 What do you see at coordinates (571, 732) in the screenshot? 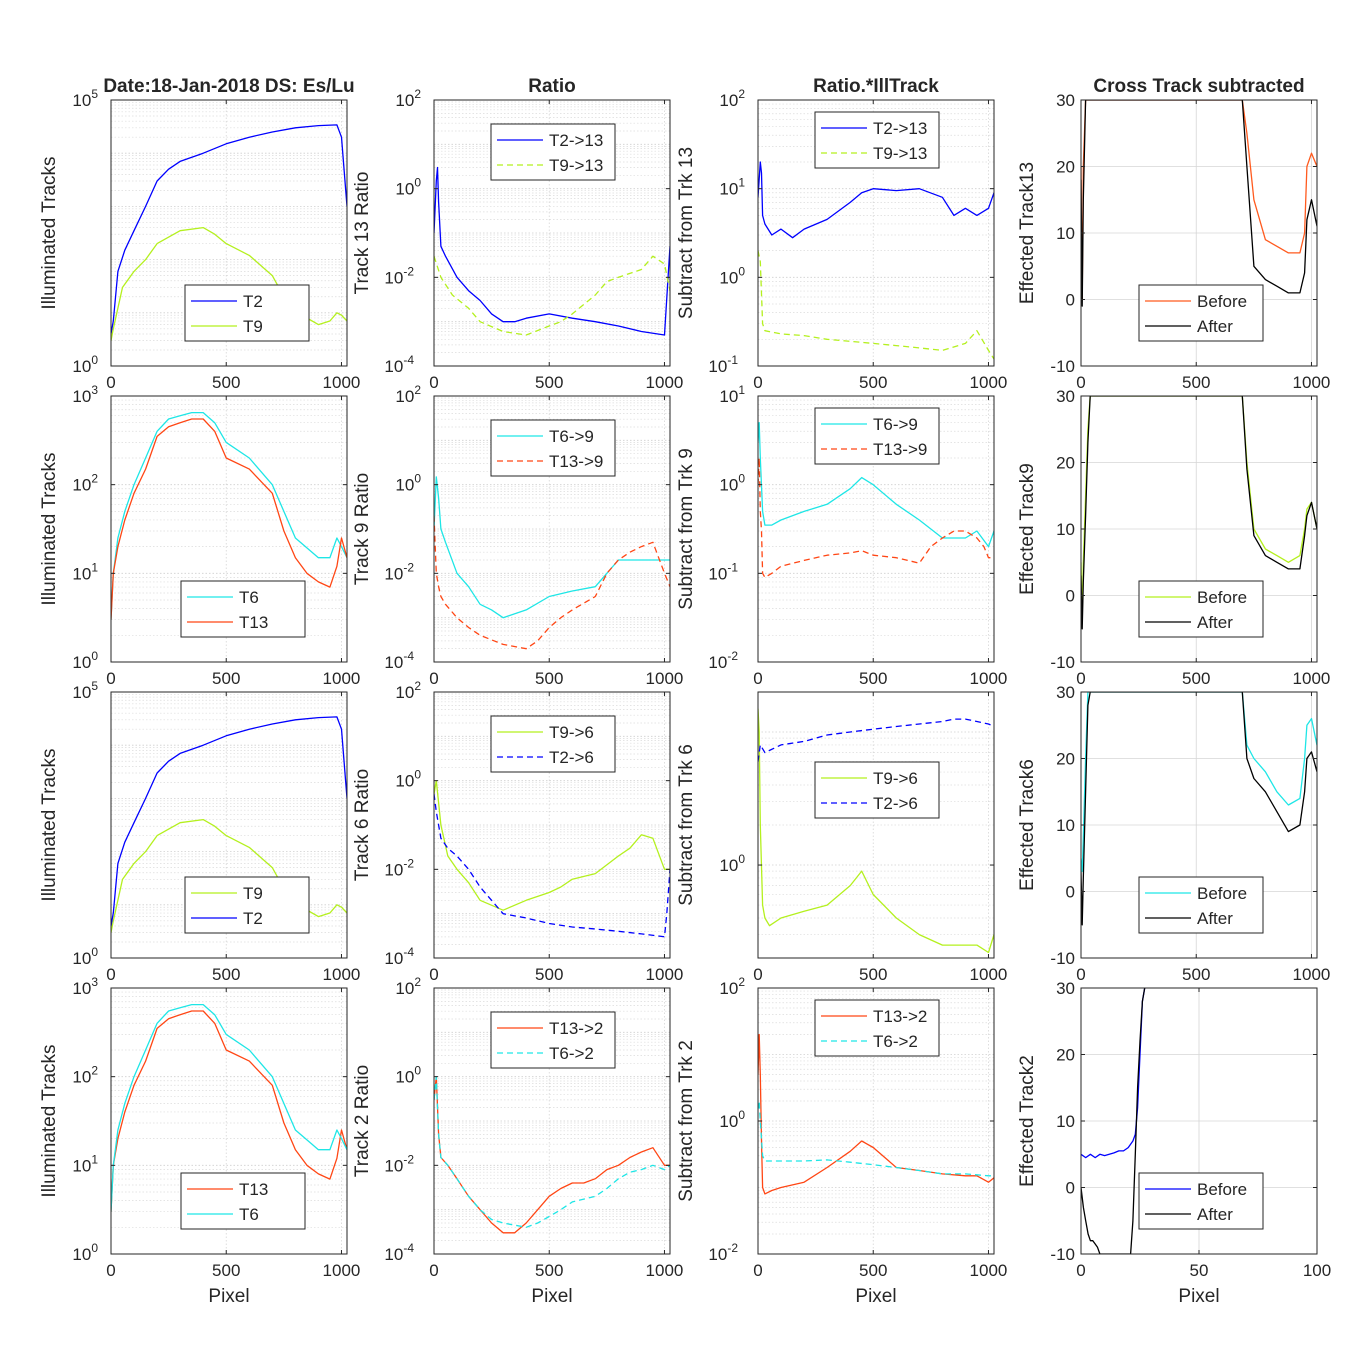
I see `legend-label: T9->6` at bounding box center [571, 732].